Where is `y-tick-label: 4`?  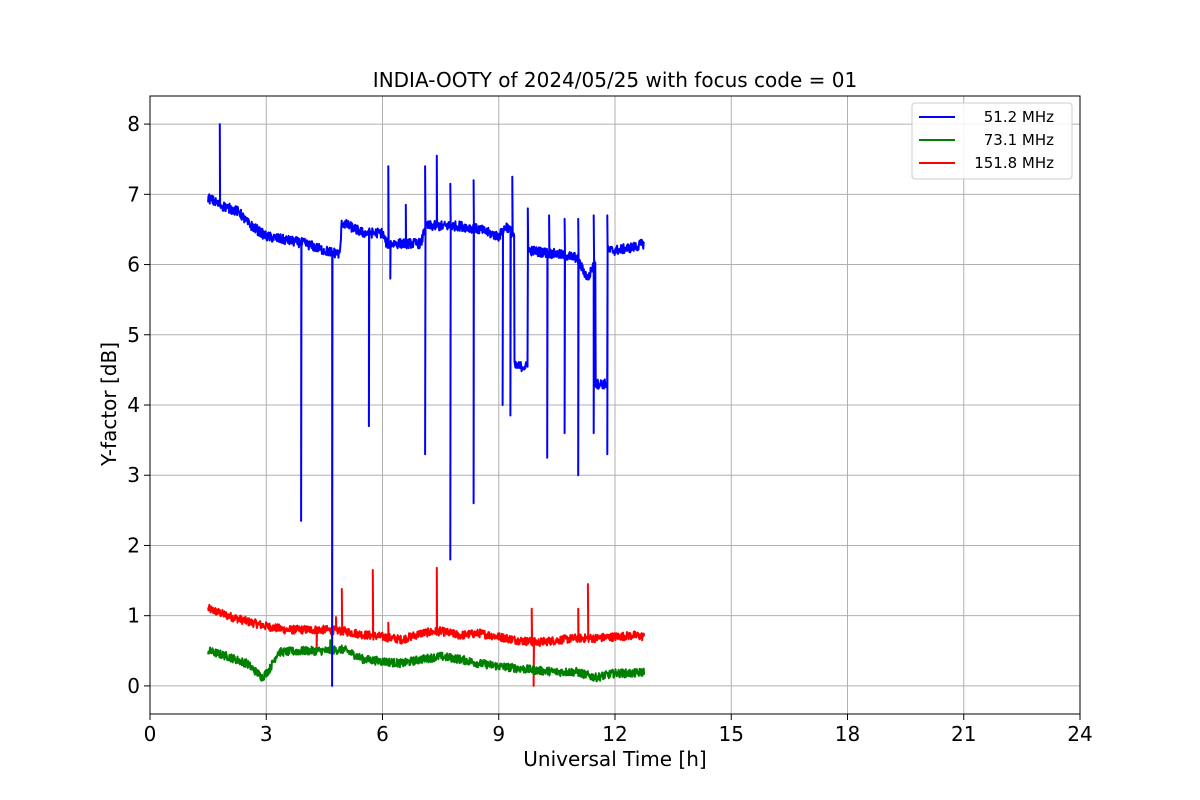 y-tick-label: 4 is located at coordinates (133, 405).